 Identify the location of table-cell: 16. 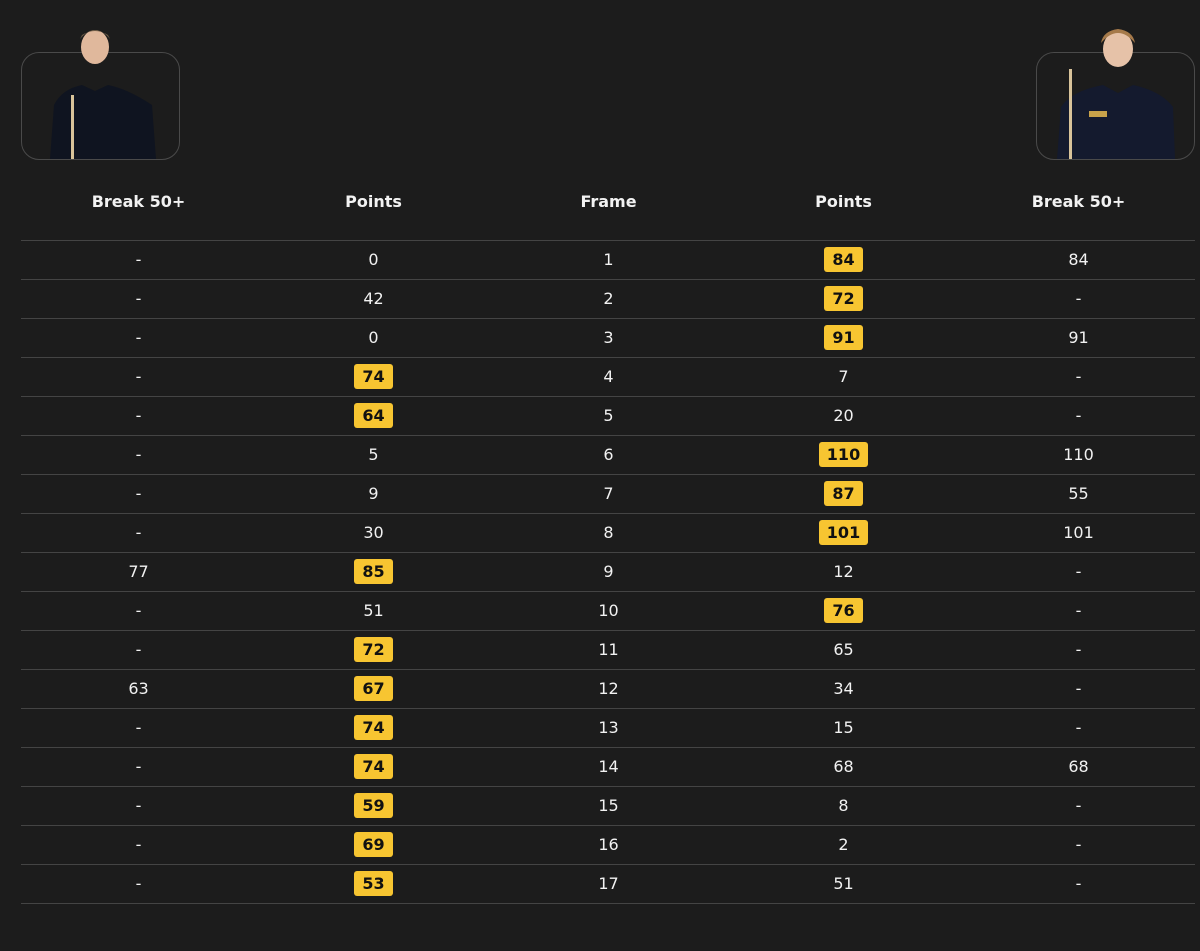
(608, 844).